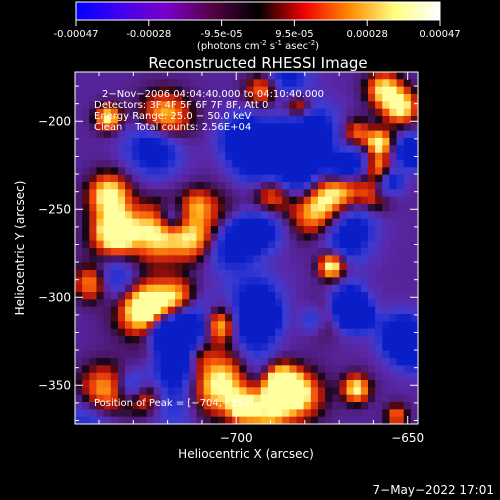 Image resolution: width=500 pixels, height=500 pixels. I want to click on colorbar-tick-label: 0.00028, so click(367, 34).